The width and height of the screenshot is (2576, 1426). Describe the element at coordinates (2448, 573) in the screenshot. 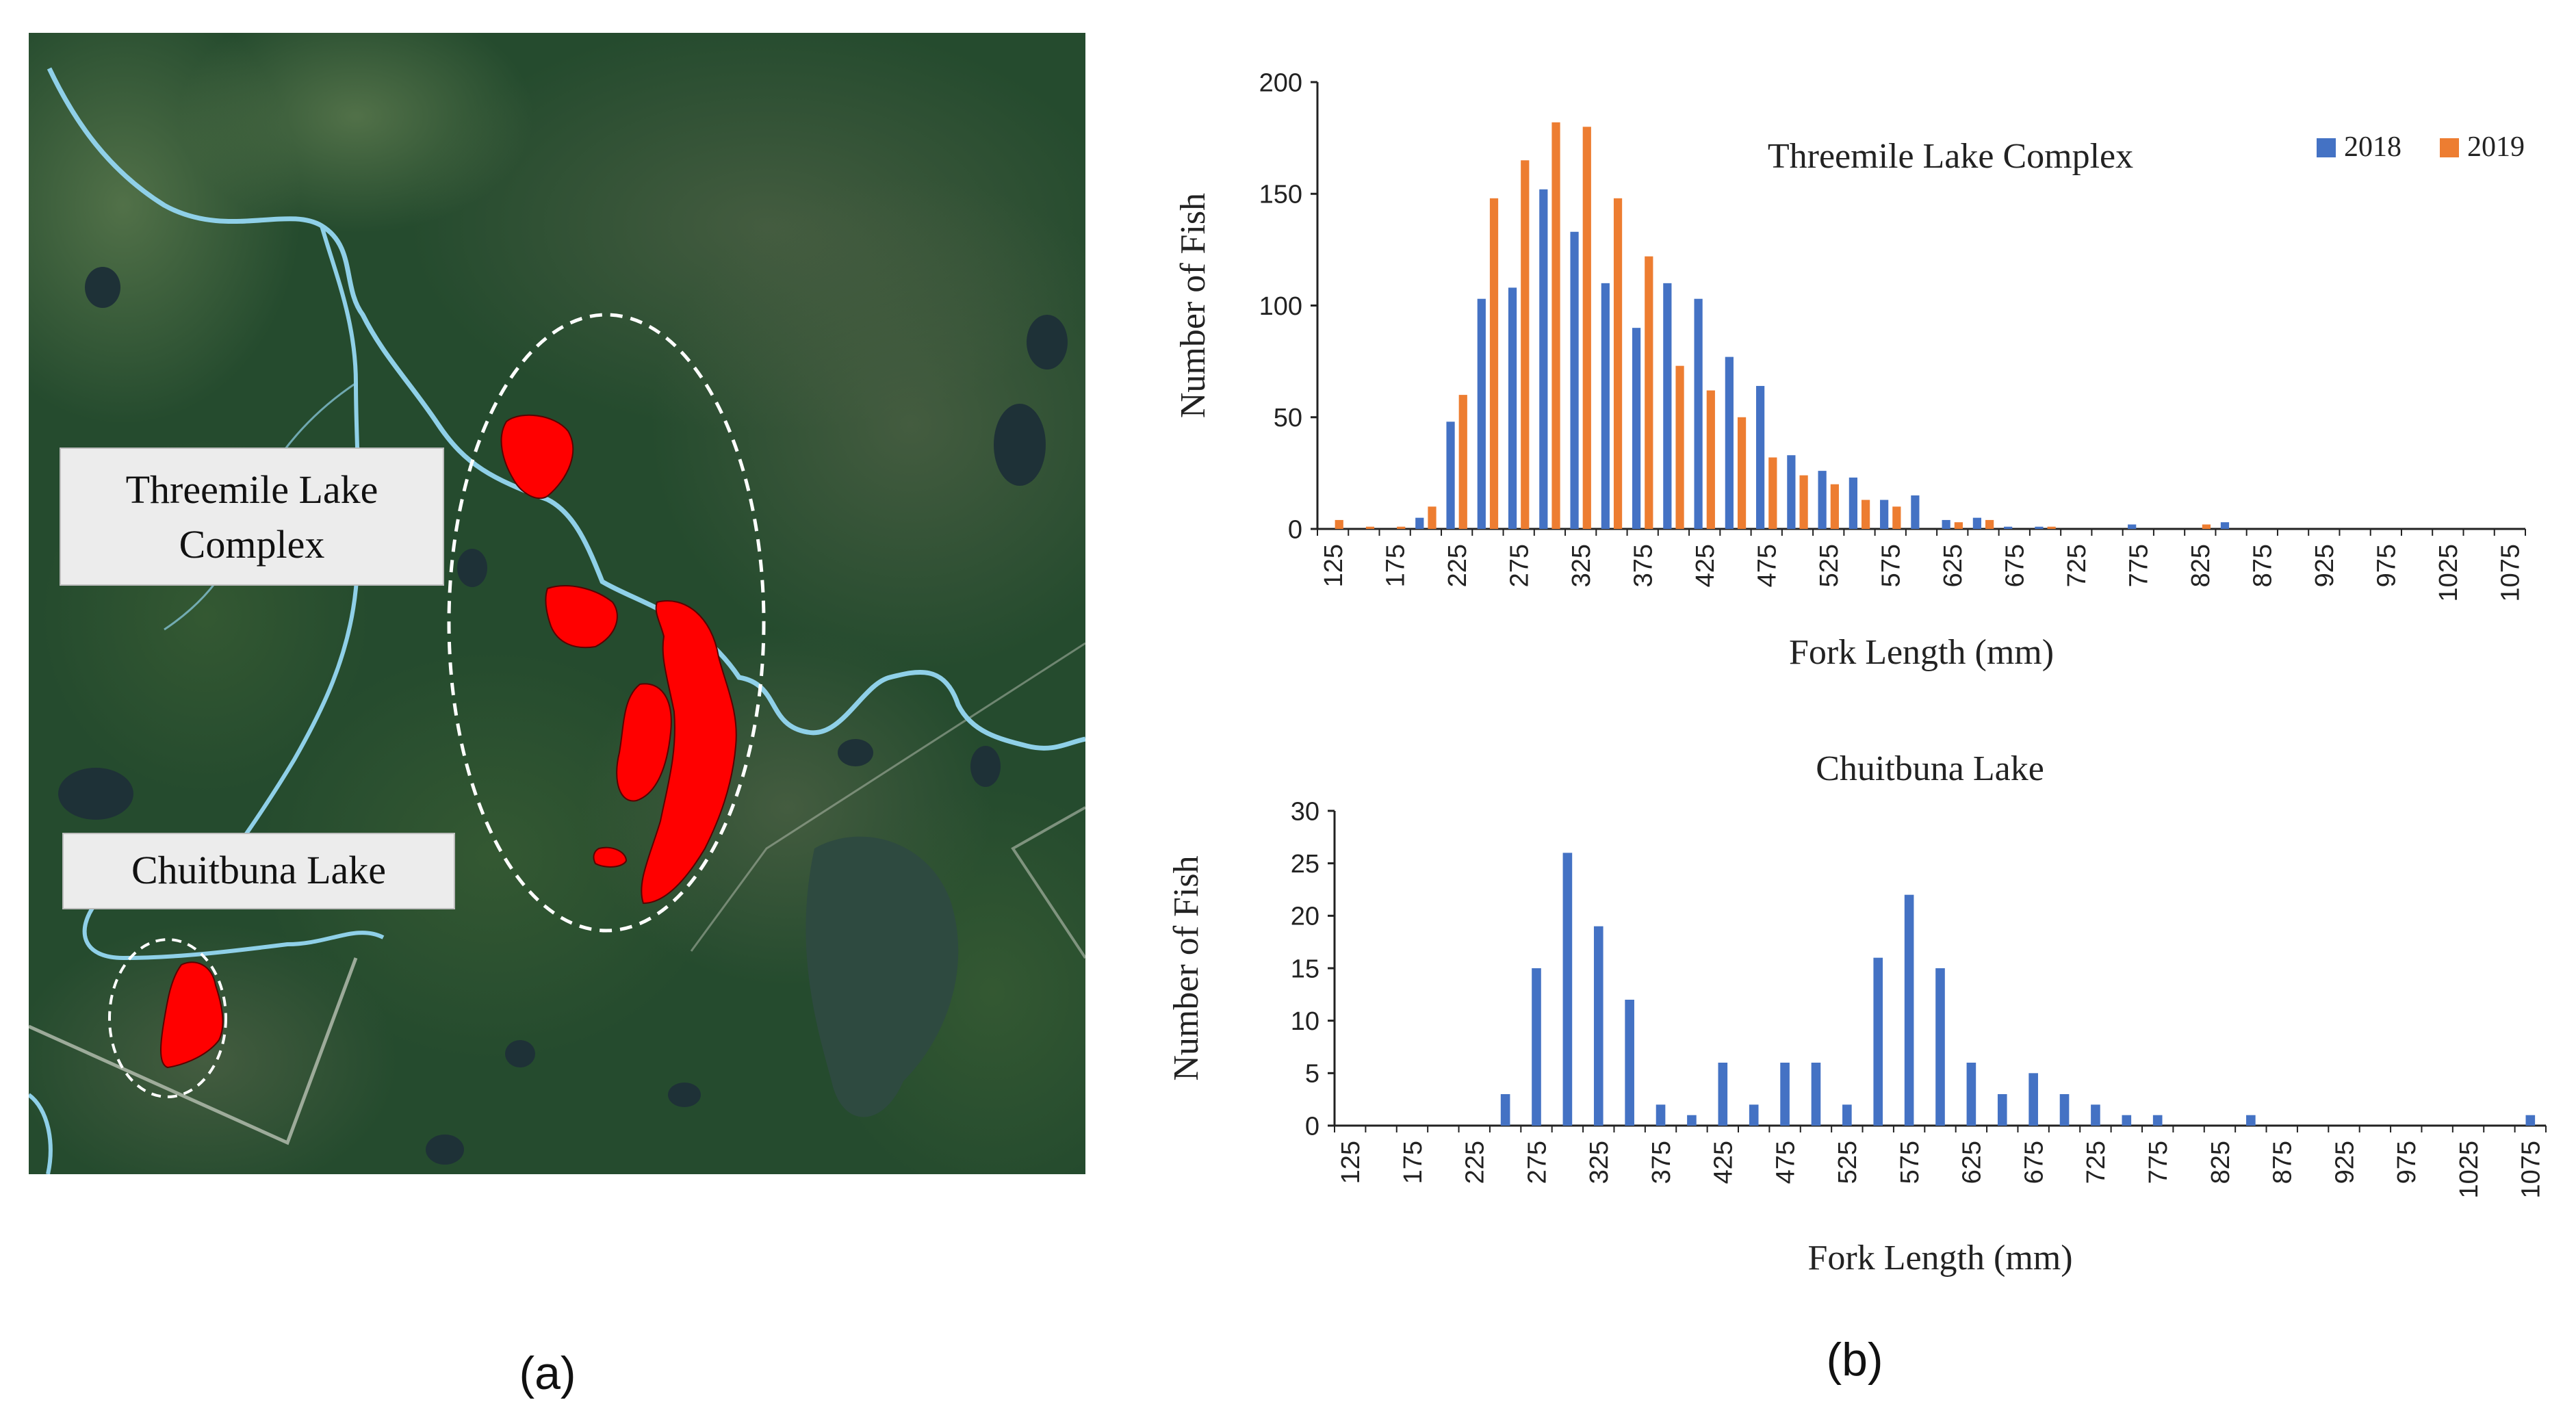

I see `x-tick-label: 1025` at that location.